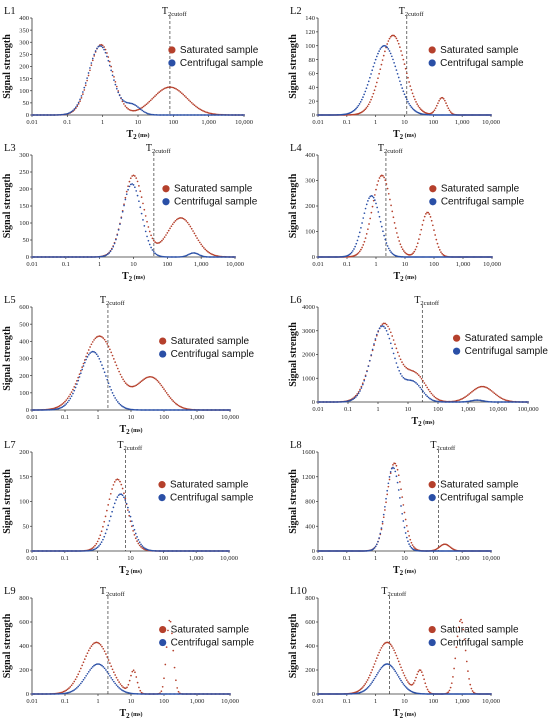 Image resolution: width=550 pixels, height=719 pixels. What do you see at coordinates (347, 701) in the screenshot?
I see `x-tick-label: 0.1` at bounding box center [347, 701].